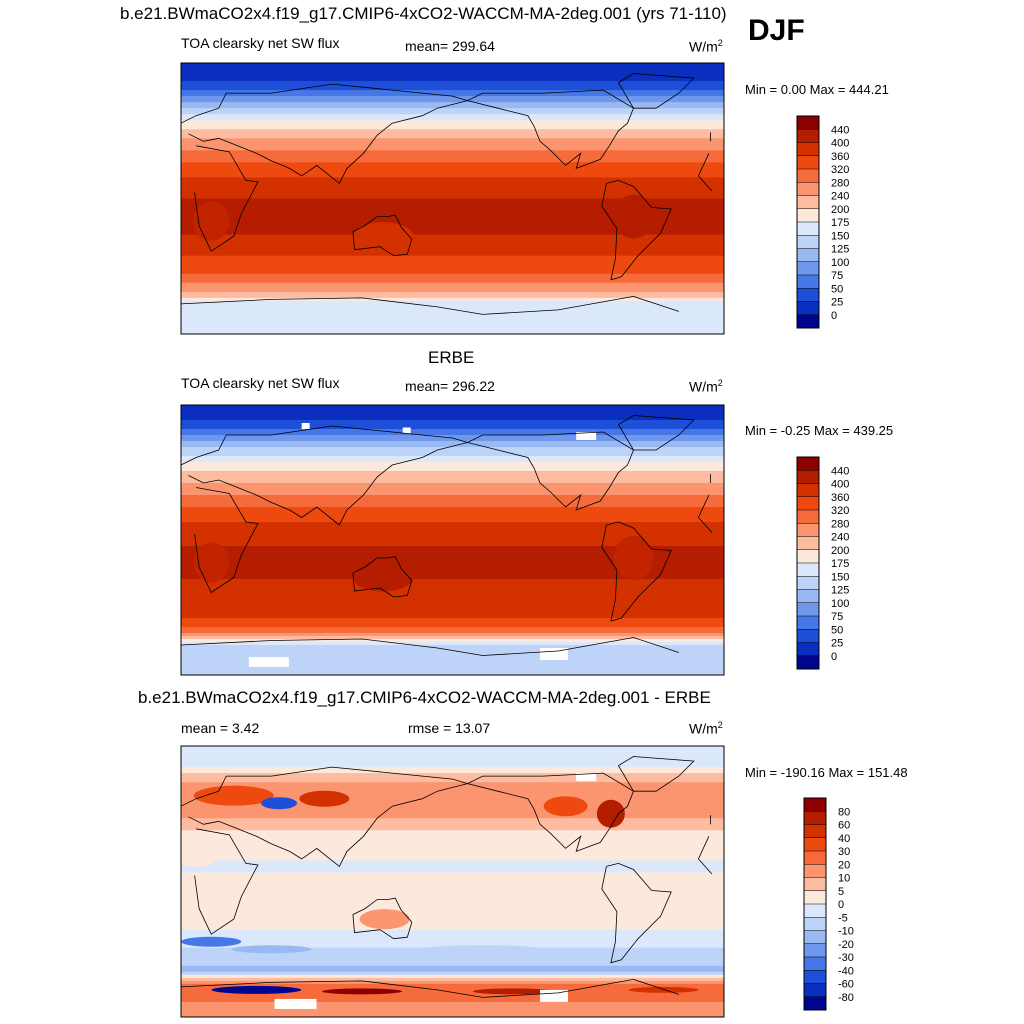  What do you see at coordinates (840, 157) in the screenshot?
I see `colorbar-tick-label: 360` at bounding box center [840, 157].